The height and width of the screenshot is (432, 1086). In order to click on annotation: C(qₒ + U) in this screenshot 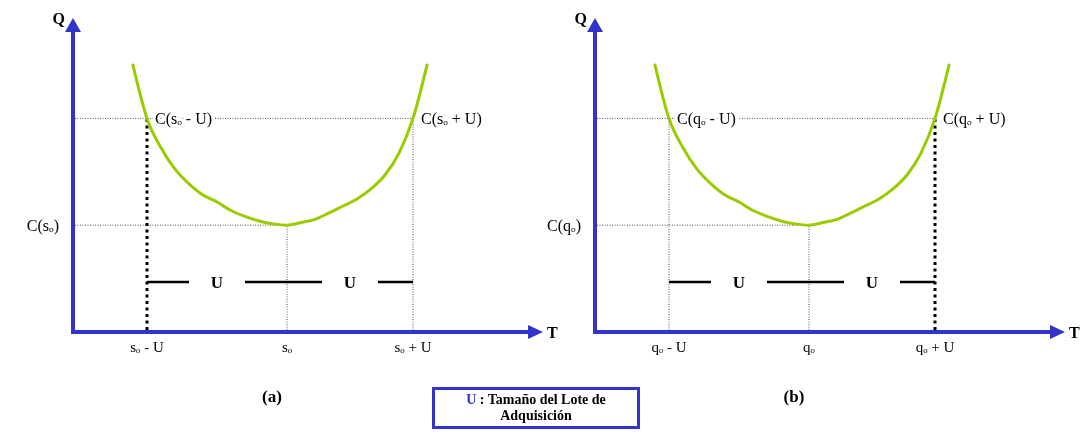, I will do `click(974, 118)`.